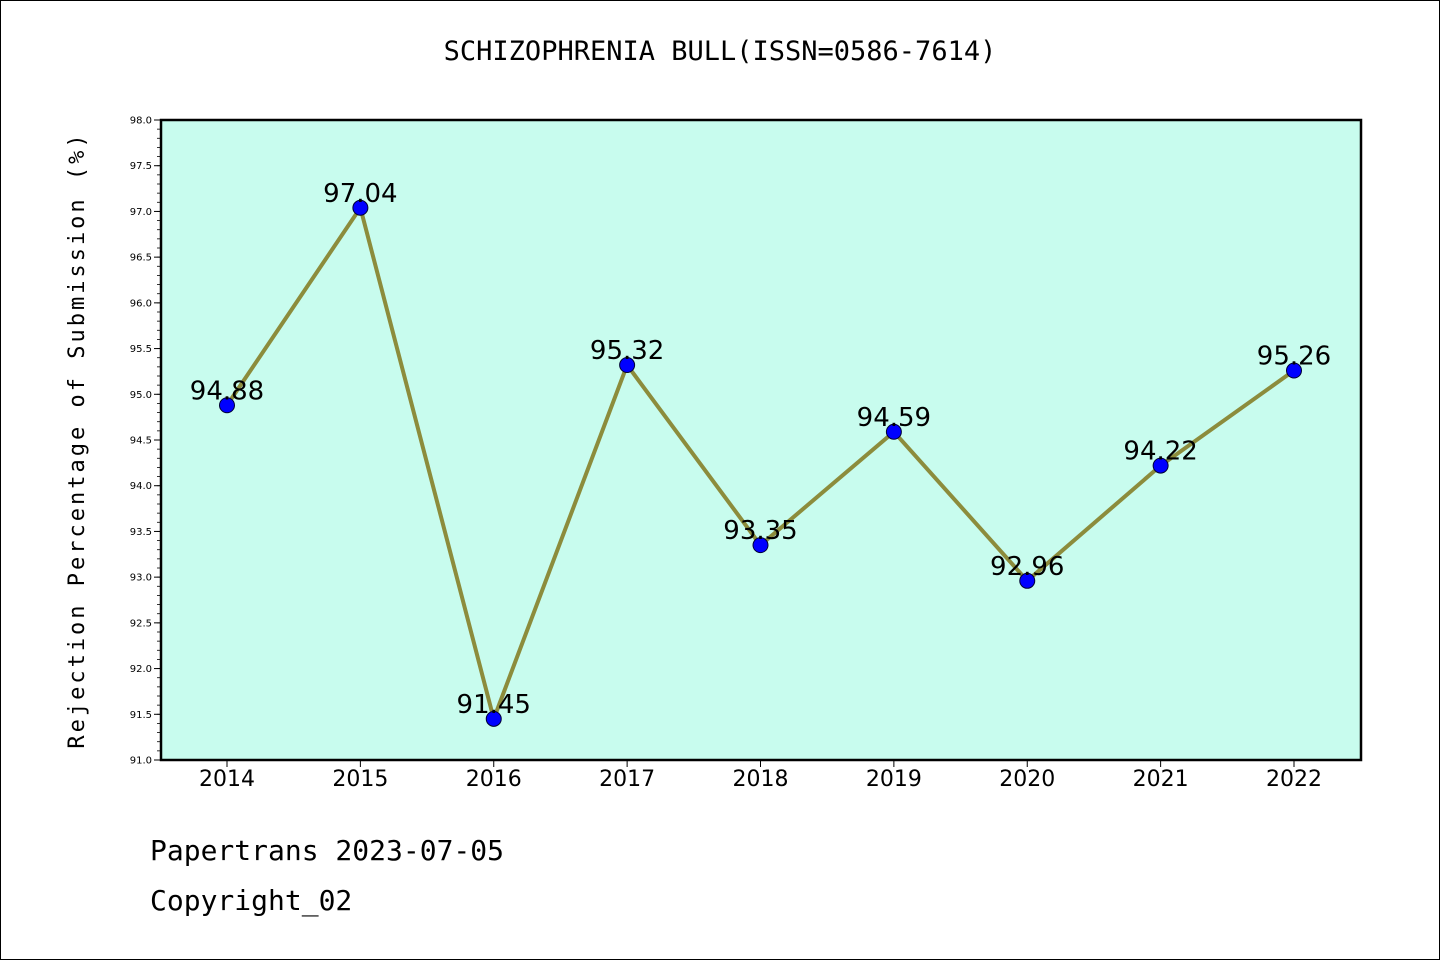 This screenshot has width=1440, height=960. What do you see at coordinates (141, 395) in the screenshot?
I see `y-tick-label: 95.0` at bounding box center [141, 395].